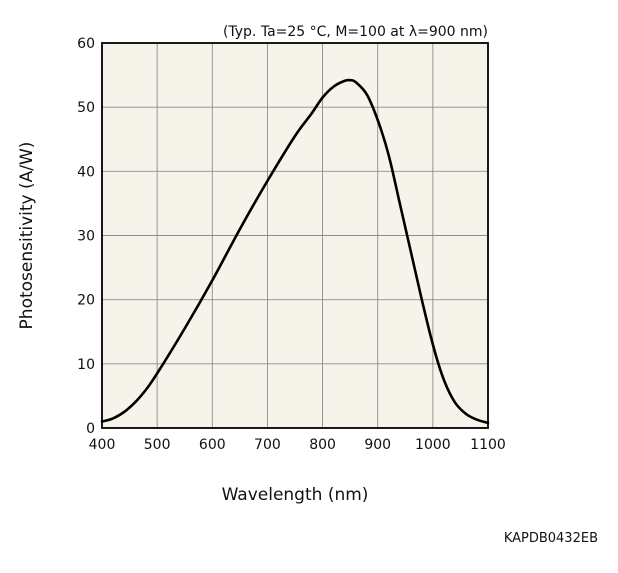 This screenshot has height=573, width=618. Describe the element at coordinates (355, 32) in the screenshot. I see `condition-note: (Typ. Ta=25 °C, M=100 at λ=900 nm)` at that location.